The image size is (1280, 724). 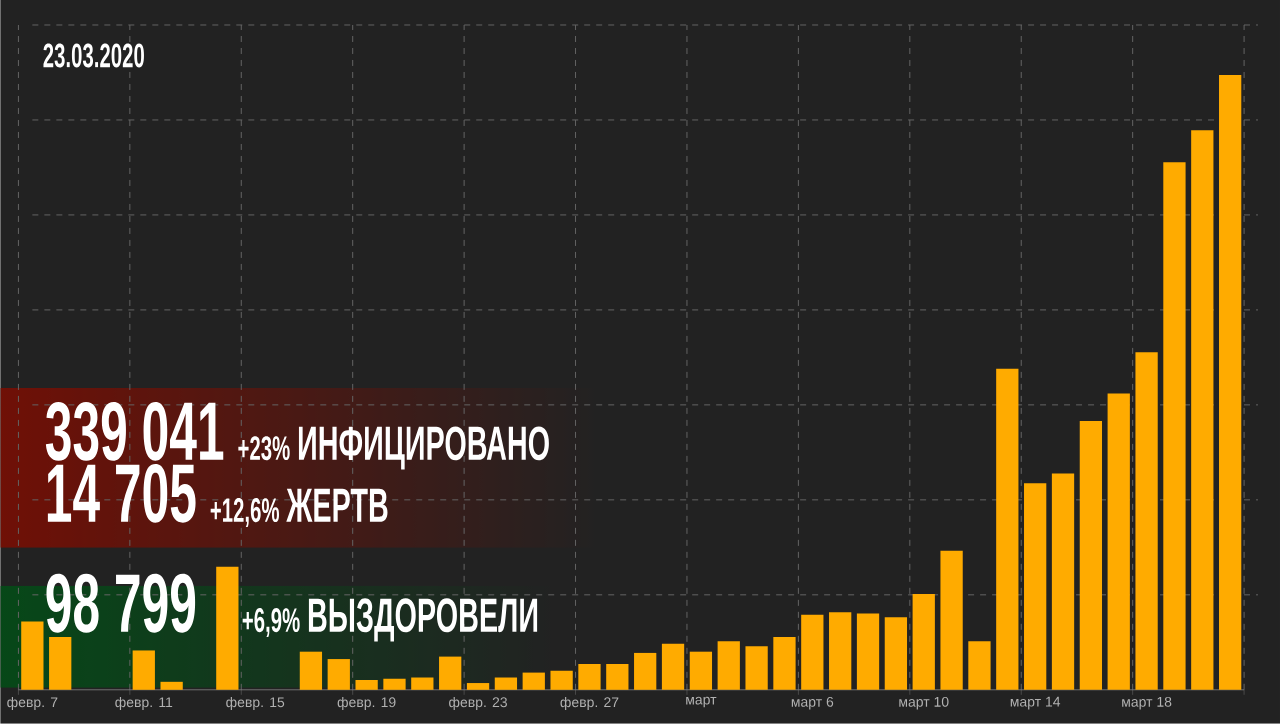 What do you see at coordinates (134, 431) in the screenshot?
I see `annotation: 339 041` at bounding box center [134, 431].